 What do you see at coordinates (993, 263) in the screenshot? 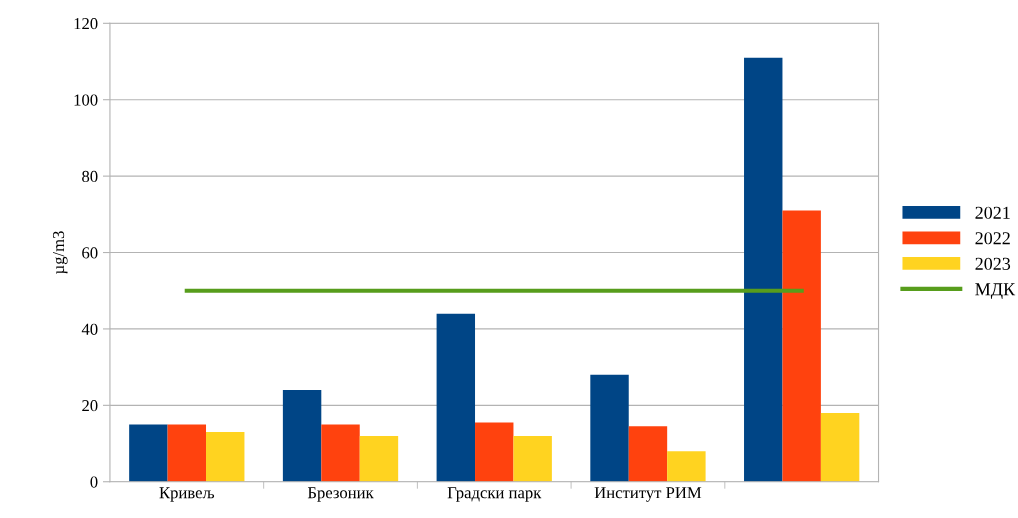
I see `legend-label: 2023` at bounding box center [993, 263].